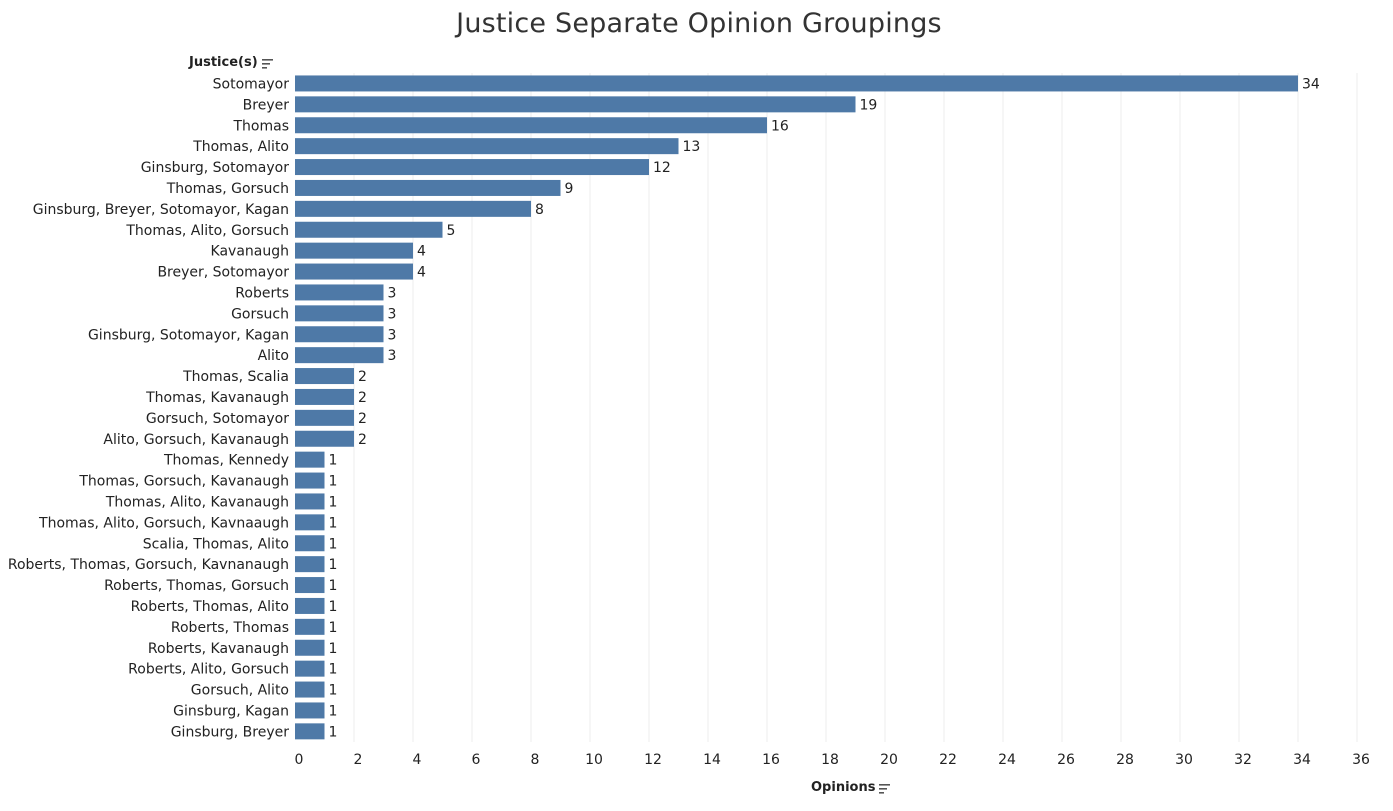  What do you see at coordinates (227, 189) in the screenshot?
I see `category-label: Thomas, Gorsuch` at bounding box center [227, 189].